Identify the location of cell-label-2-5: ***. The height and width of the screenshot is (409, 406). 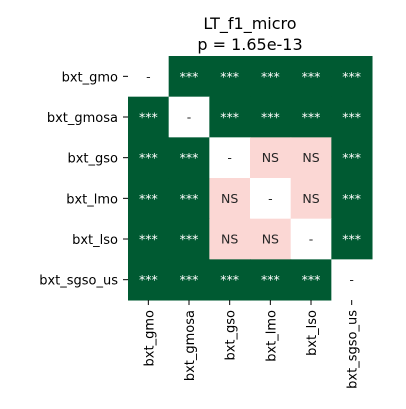
(351, 157).